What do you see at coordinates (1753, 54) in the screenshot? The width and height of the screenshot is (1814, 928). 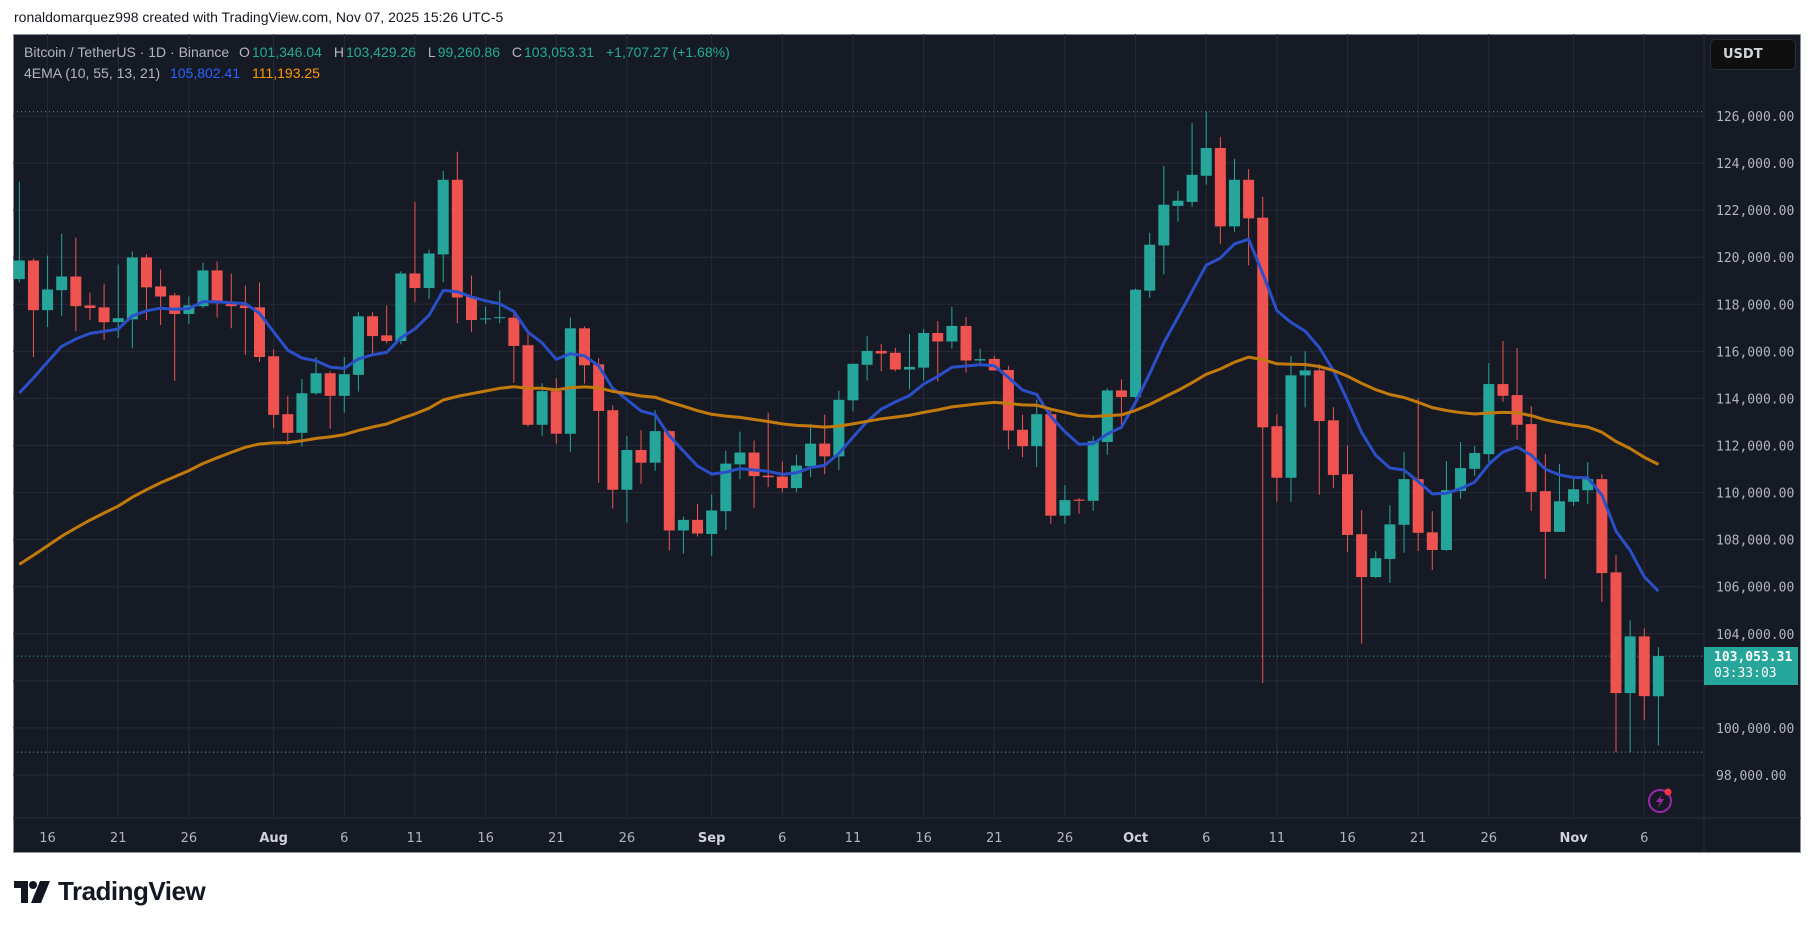 I see `currency-button: USDT` at bounding box center [1753, 54].